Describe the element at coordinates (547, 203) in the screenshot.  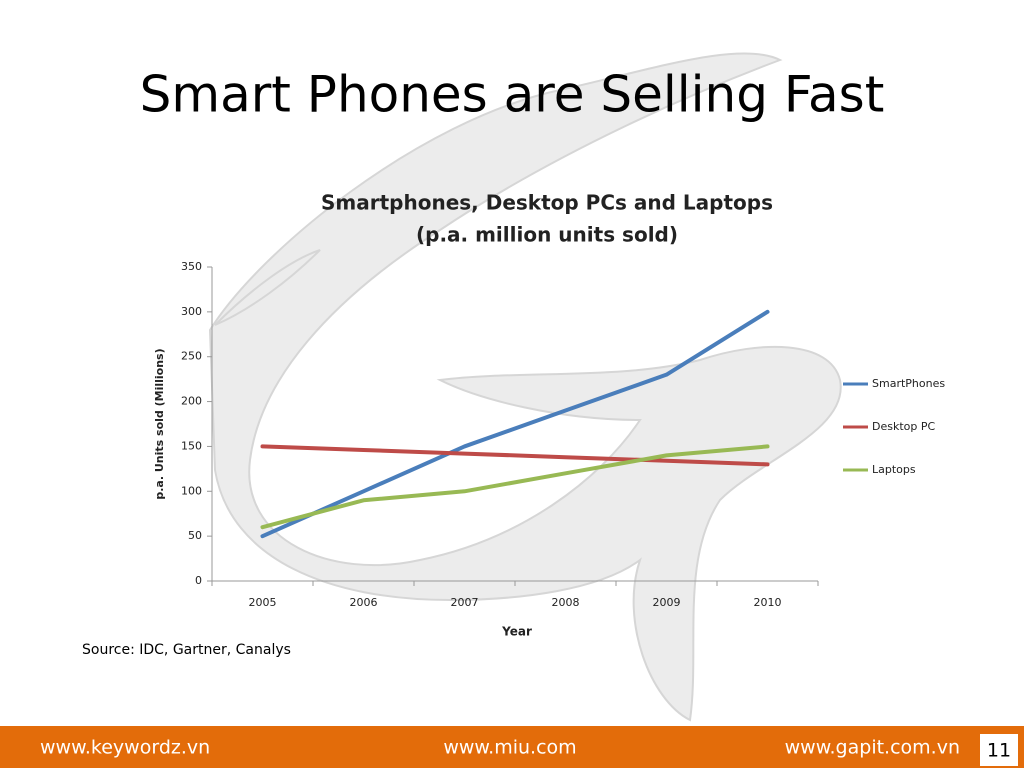
I see `chart-title: Smartphones, Desktop PCs and Laptops` at that location.